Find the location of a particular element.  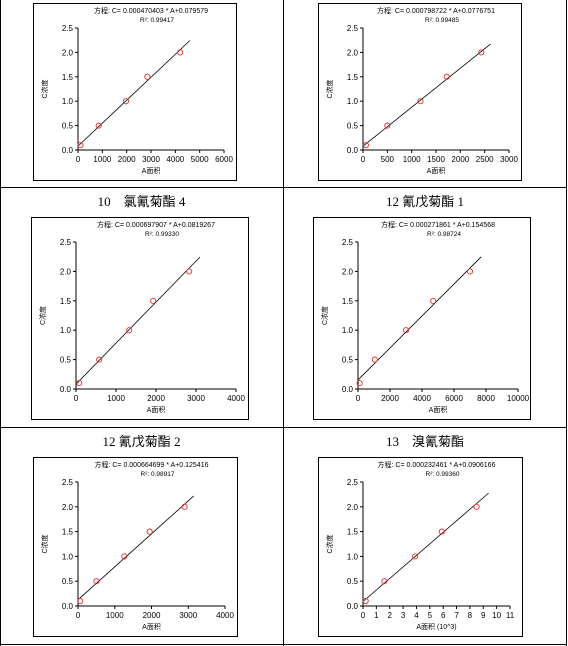

equation-label: 方程: C= 0.000470403 * A+0.079579 is located at coordinates (151, 10).